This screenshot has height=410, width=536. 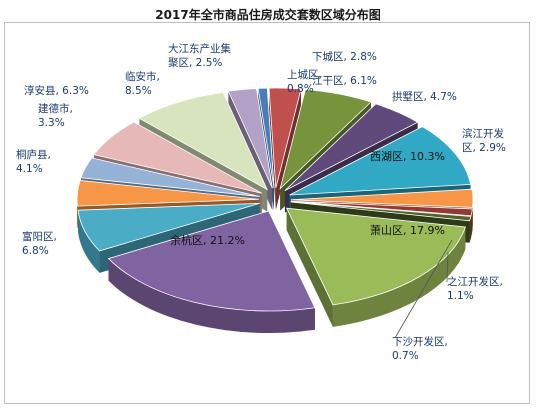 What do you see at coordinates (268, 15) in the screenshot?
I see `chart-title: 2017年全市商品住房成交套数区域分布图` at bounding box center [268, 15].